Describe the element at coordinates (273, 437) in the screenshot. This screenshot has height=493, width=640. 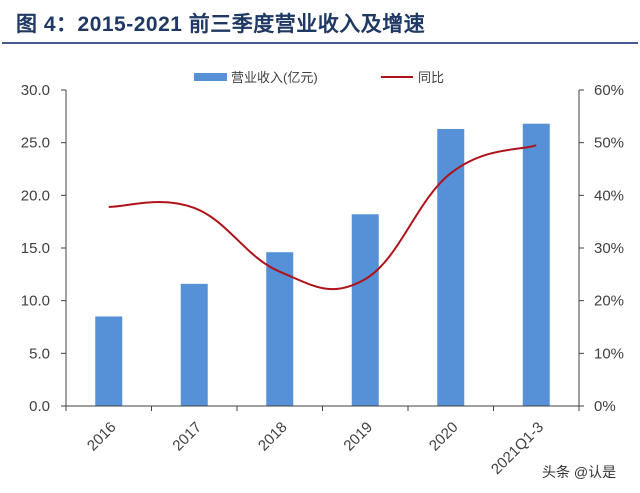
I see `x-tick-label: 2018` at that location.